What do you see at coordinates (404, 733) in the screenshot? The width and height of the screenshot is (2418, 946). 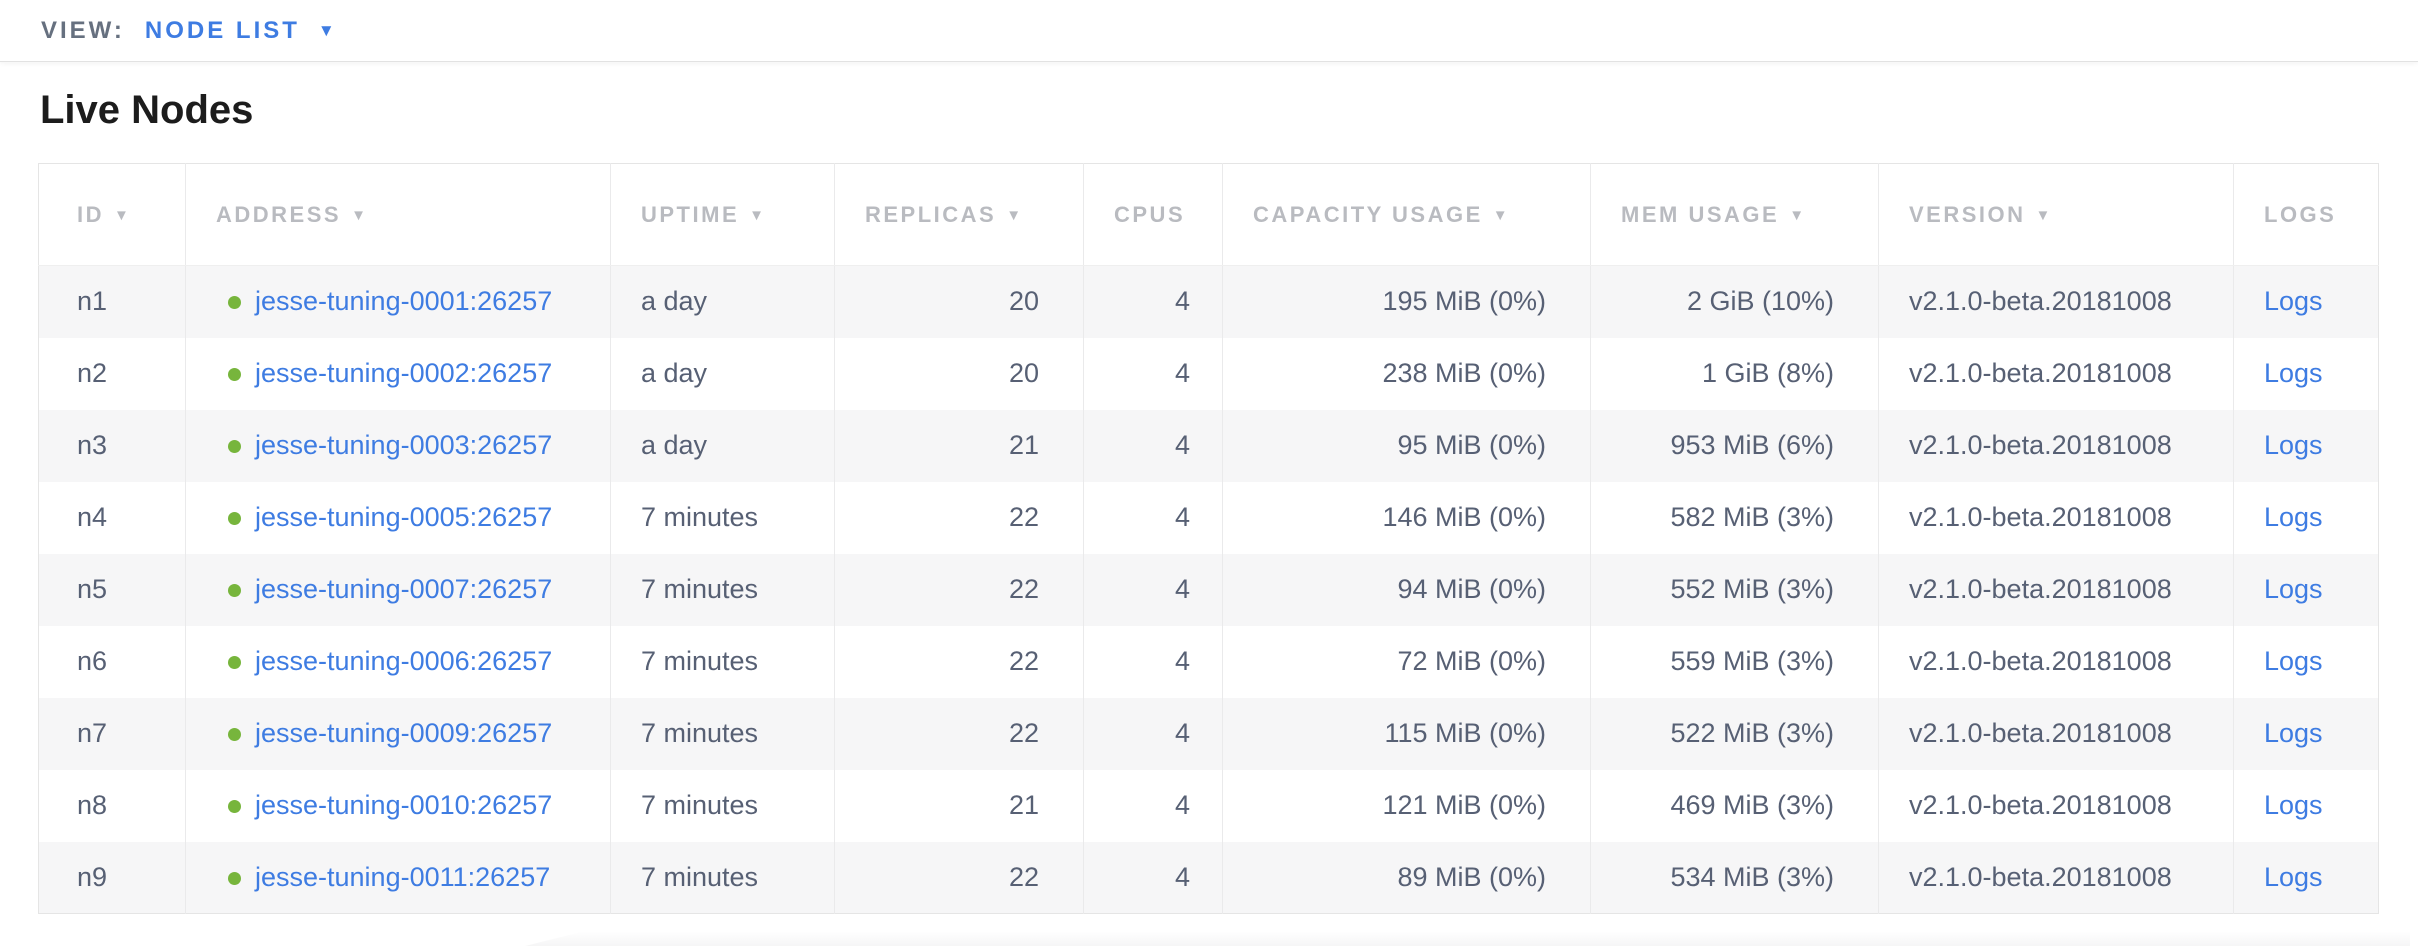 I see `node-address-link: jesse-tuning-0009:26257` at bounding box center [404, 733].